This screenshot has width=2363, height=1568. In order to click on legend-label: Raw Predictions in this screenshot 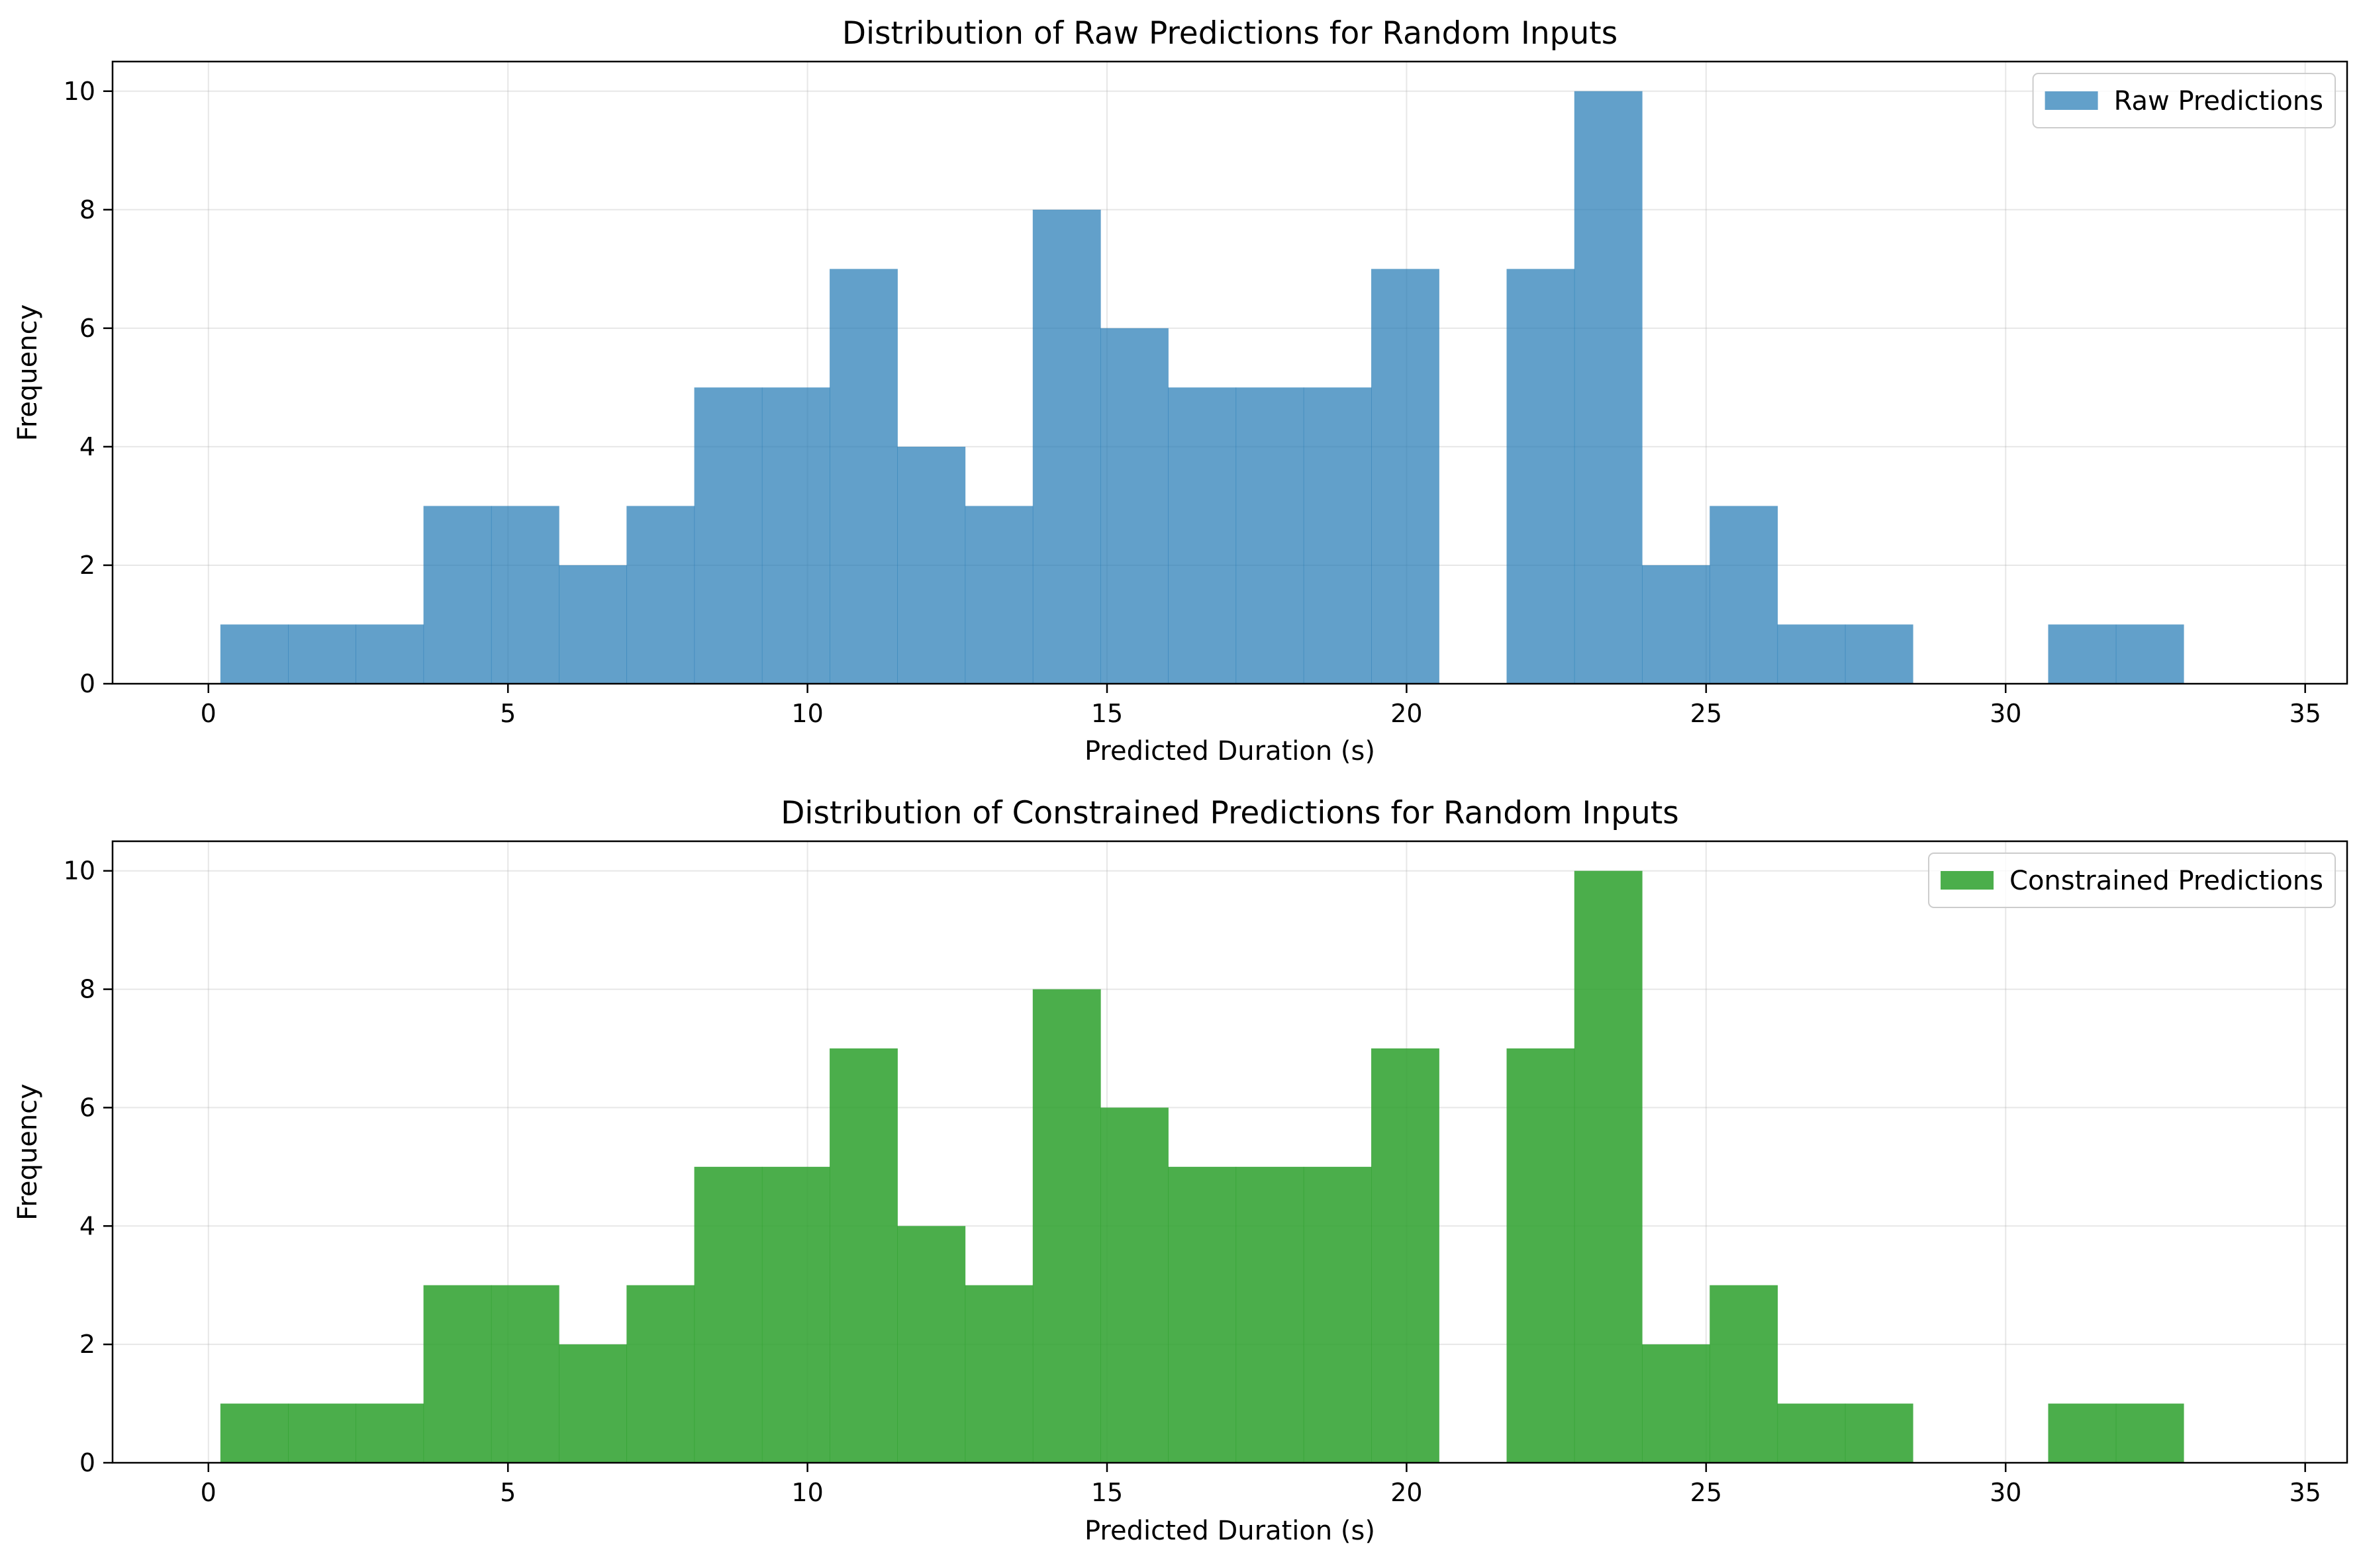, I will do `click(2218, 101)`.